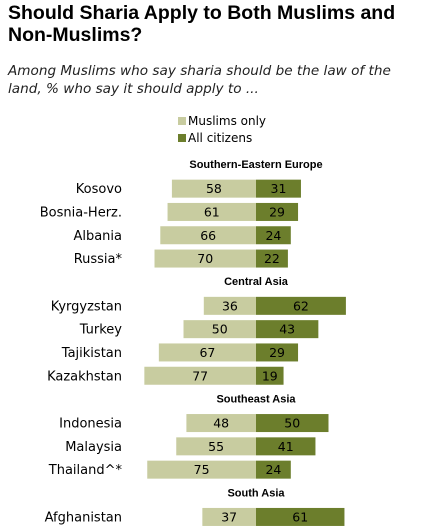 This screenshot has height=531, width=438. Describe the element at coordinates (83, 517) in the screenshot. I see `category-label-afghanistan: Afghanistan` at that location.